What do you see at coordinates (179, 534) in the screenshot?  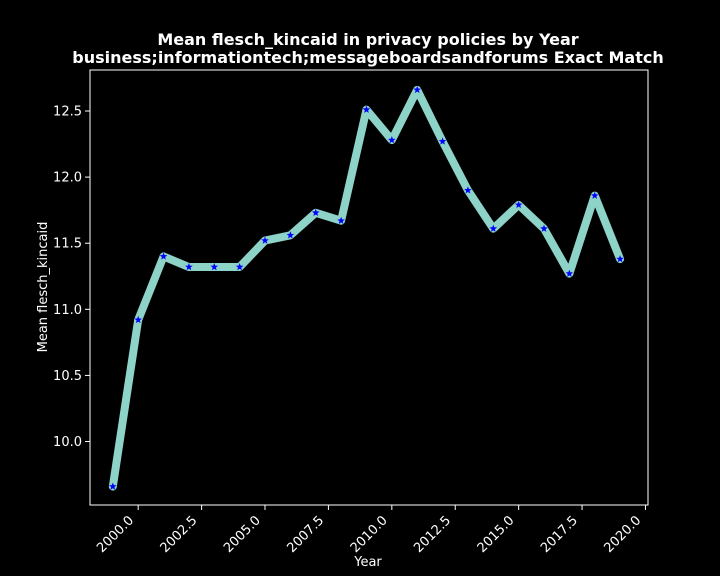 I see `x-tick-label: 2002.5` at bounding box center [179, 534].